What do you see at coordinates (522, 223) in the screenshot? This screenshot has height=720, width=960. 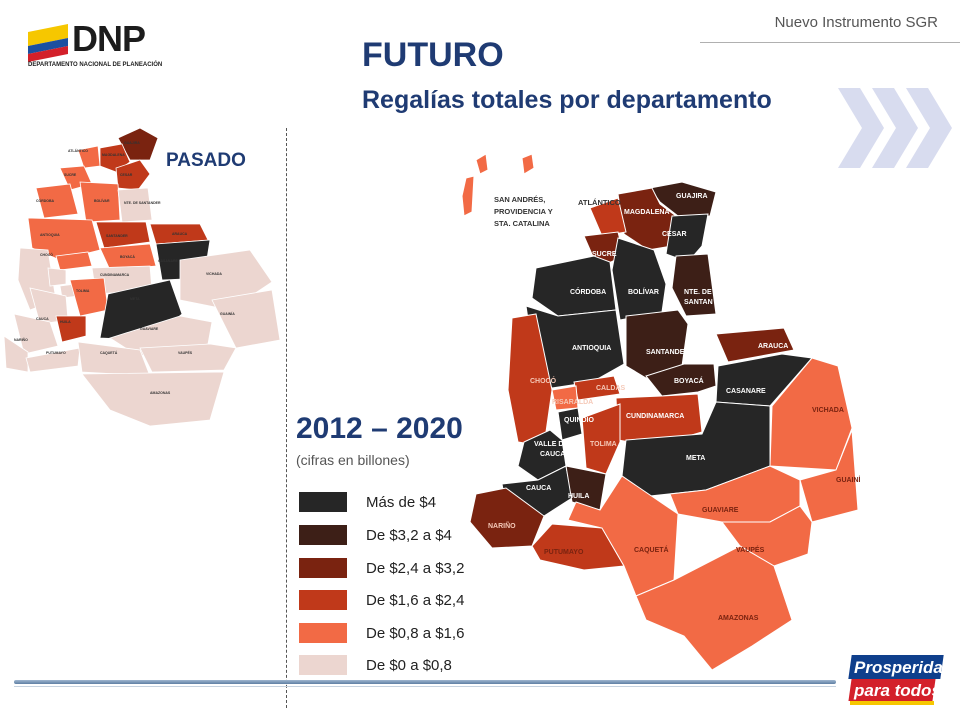 I see `label-san-andres-3: STA. CATALINA` at bounding box center [522, 223].